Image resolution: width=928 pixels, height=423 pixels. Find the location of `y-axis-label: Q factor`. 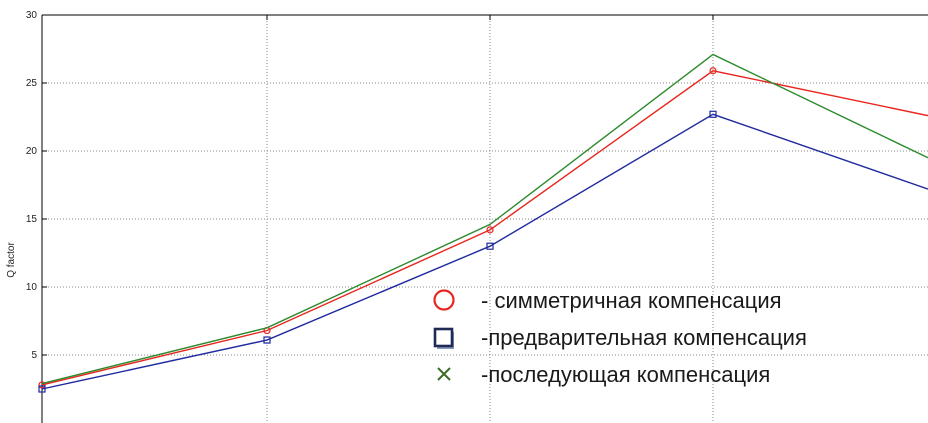

y-axis-label: Q factor is located at coordinates (11, 260).